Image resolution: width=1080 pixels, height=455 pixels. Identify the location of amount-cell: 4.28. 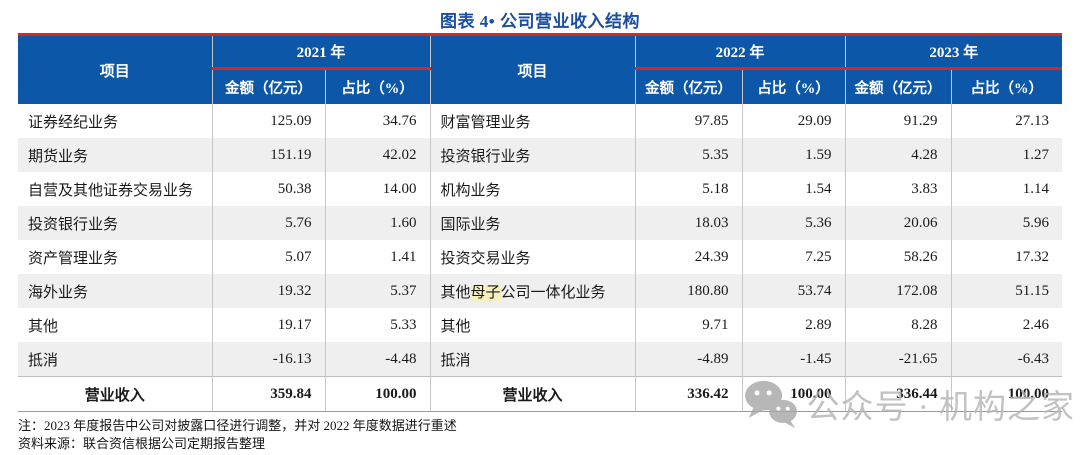
(898, 155).